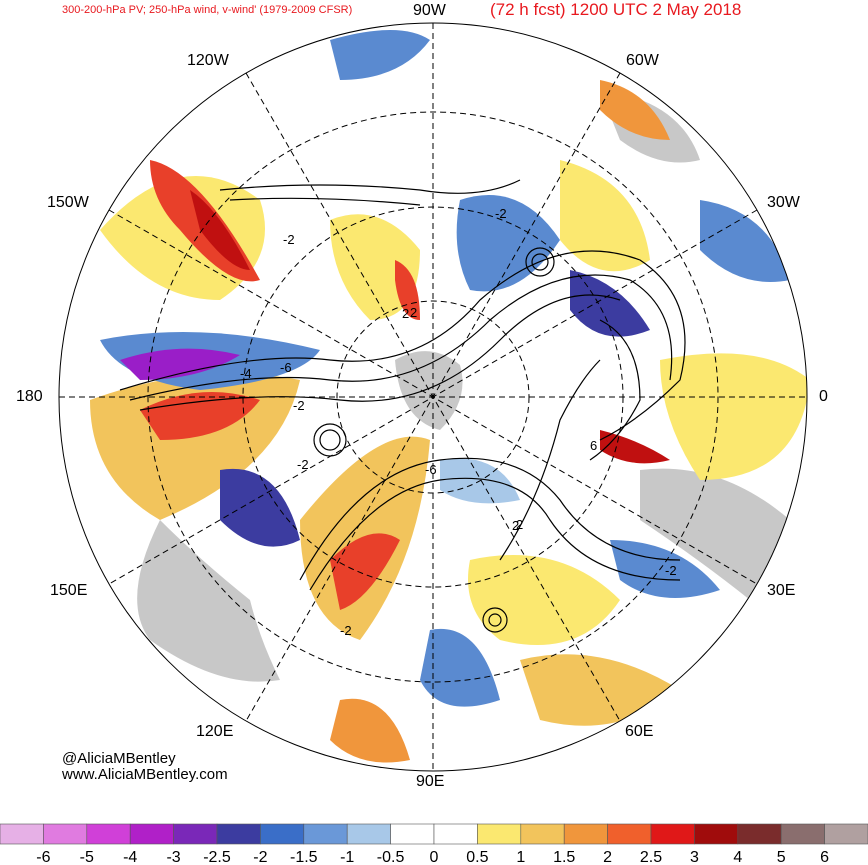 This screenshot has width=868, height=865. Describe the element at coordinates (430, 781) in the screenshot. I see `label-90e: 90E` at that location.